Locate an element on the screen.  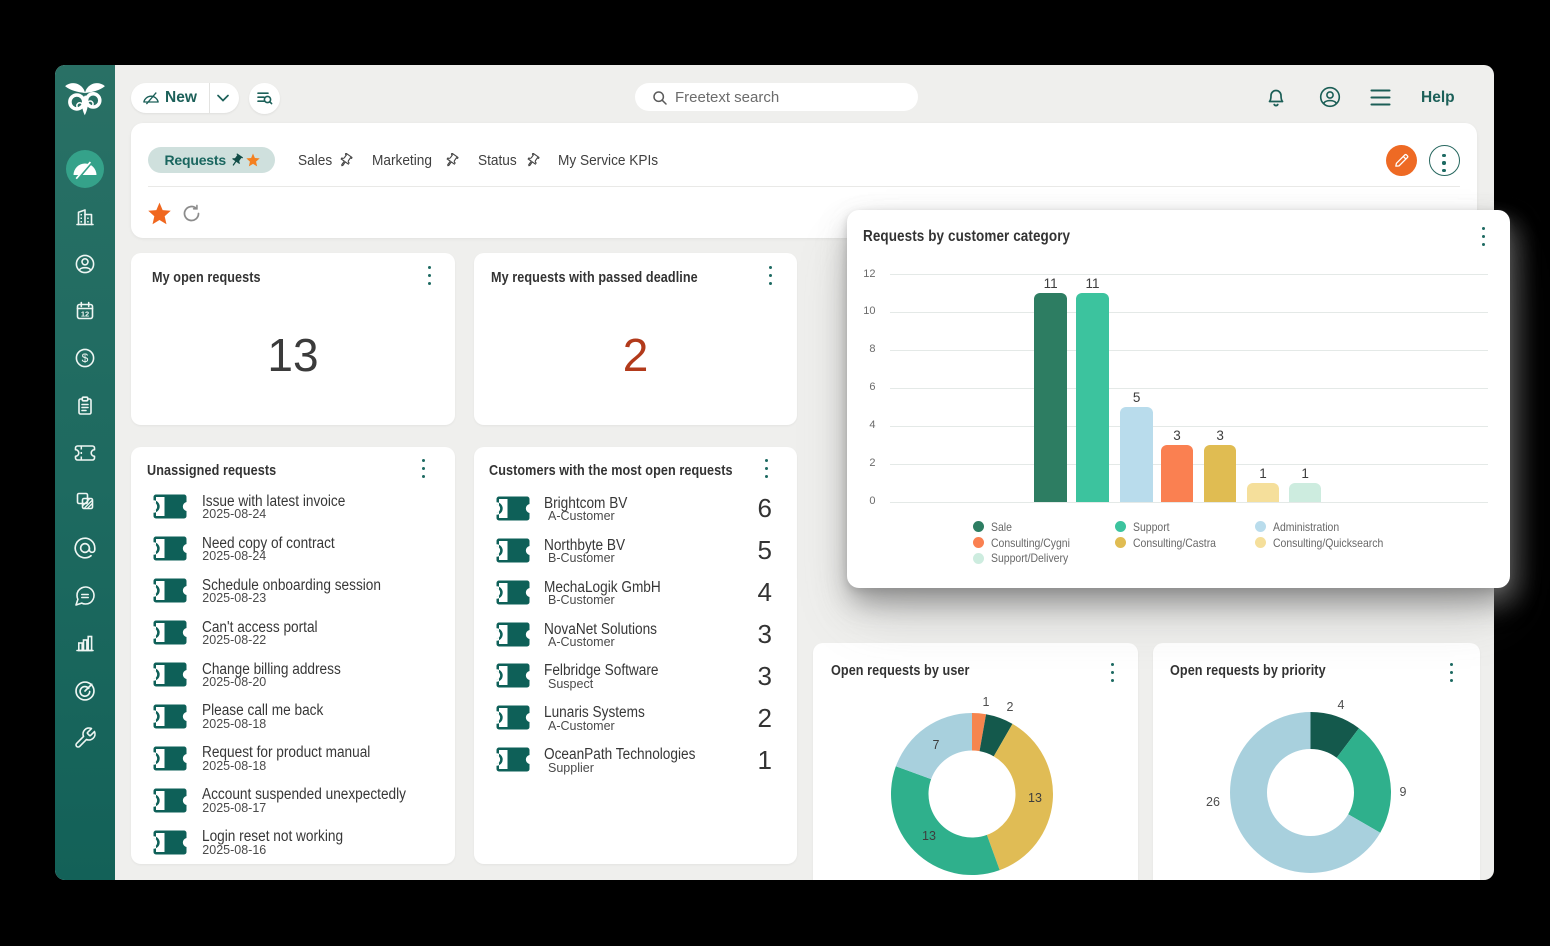
svg-text: 2 is located at coordinates (1010, 707).